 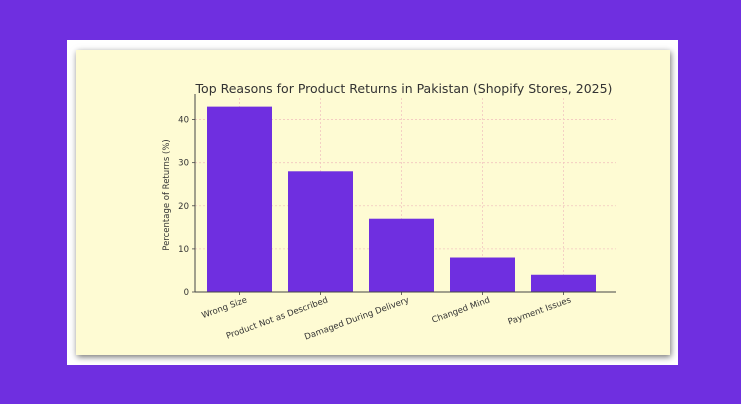 What do you see at coordinates (183, 121) in the screenshot?
I see `y-tick-label: 40` at bounding box center [183, 121].